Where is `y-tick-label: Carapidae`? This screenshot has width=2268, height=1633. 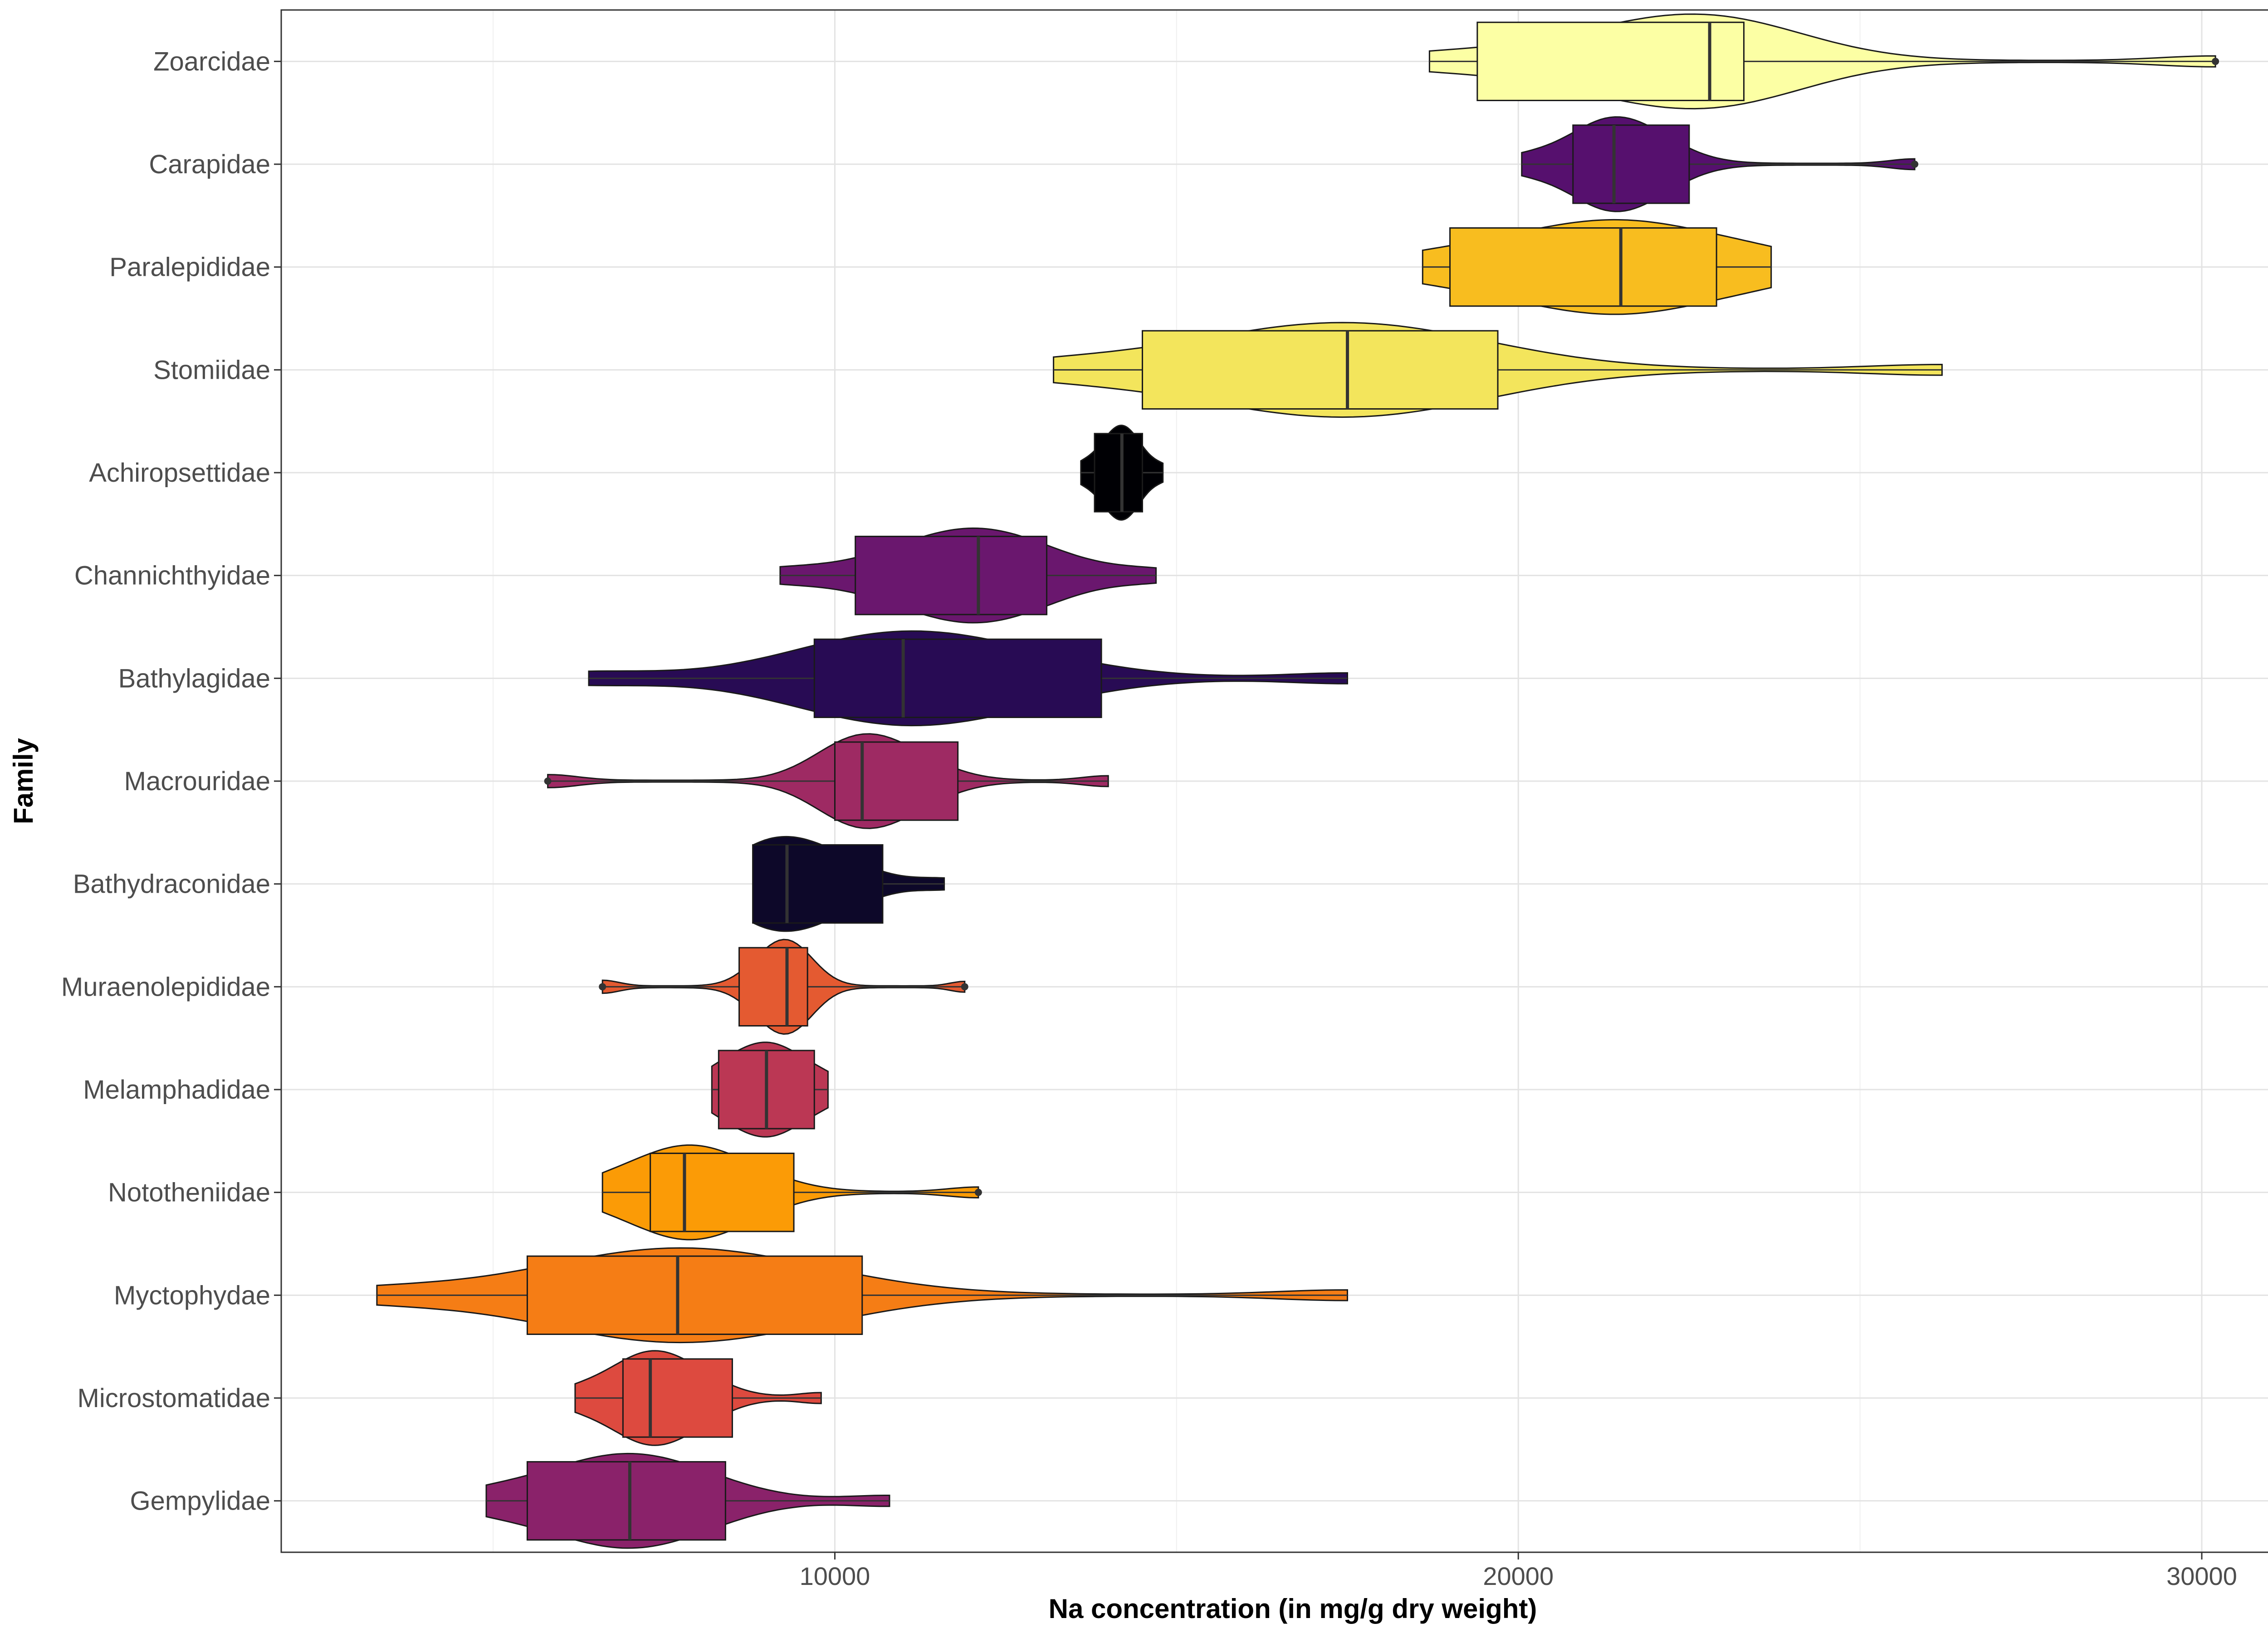
y-tick-label: Carapidae is located at coordinates (209, 164).